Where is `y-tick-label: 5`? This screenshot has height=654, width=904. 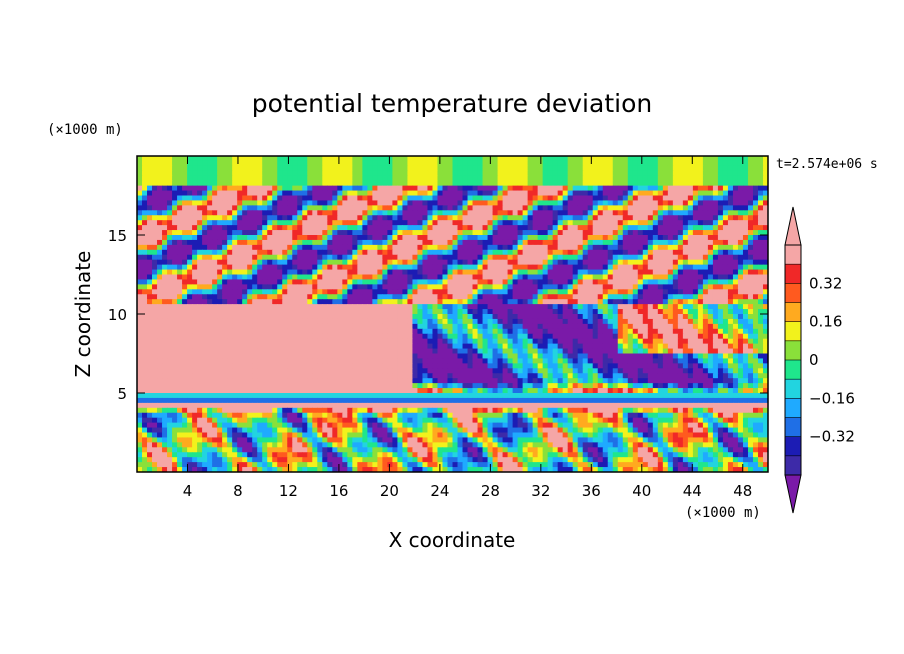 y-tick-label: 5 is located at coordinates (122, 394).